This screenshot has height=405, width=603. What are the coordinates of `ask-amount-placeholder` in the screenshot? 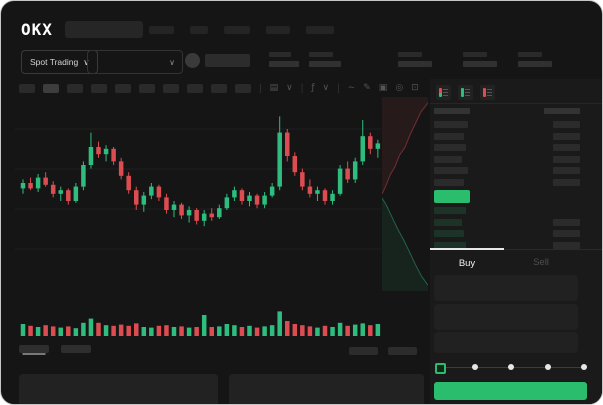 It's located at (566, 171).